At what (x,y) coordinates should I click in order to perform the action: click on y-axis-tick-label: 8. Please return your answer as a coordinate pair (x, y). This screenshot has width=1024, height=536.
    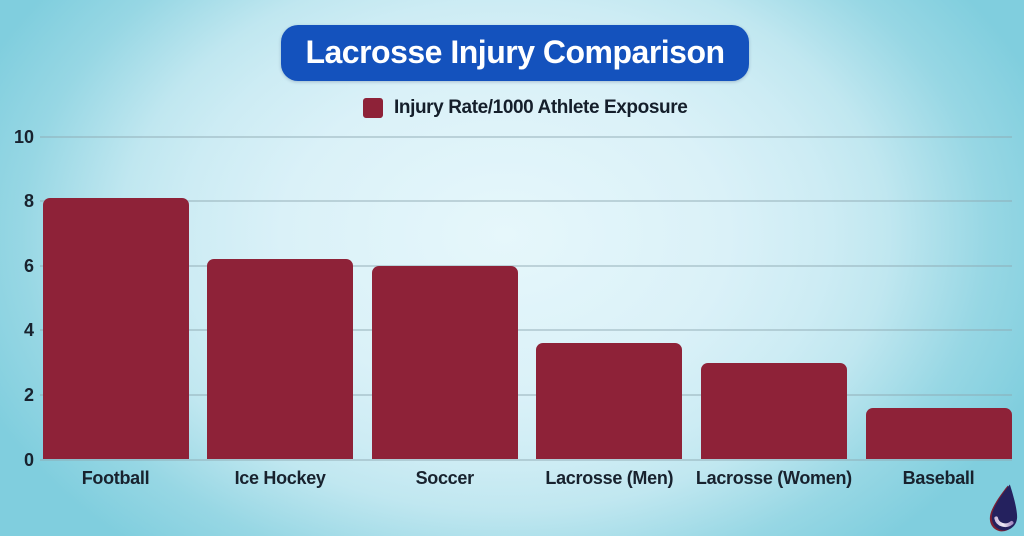
    Looking at the image, I should click on (28, 201).